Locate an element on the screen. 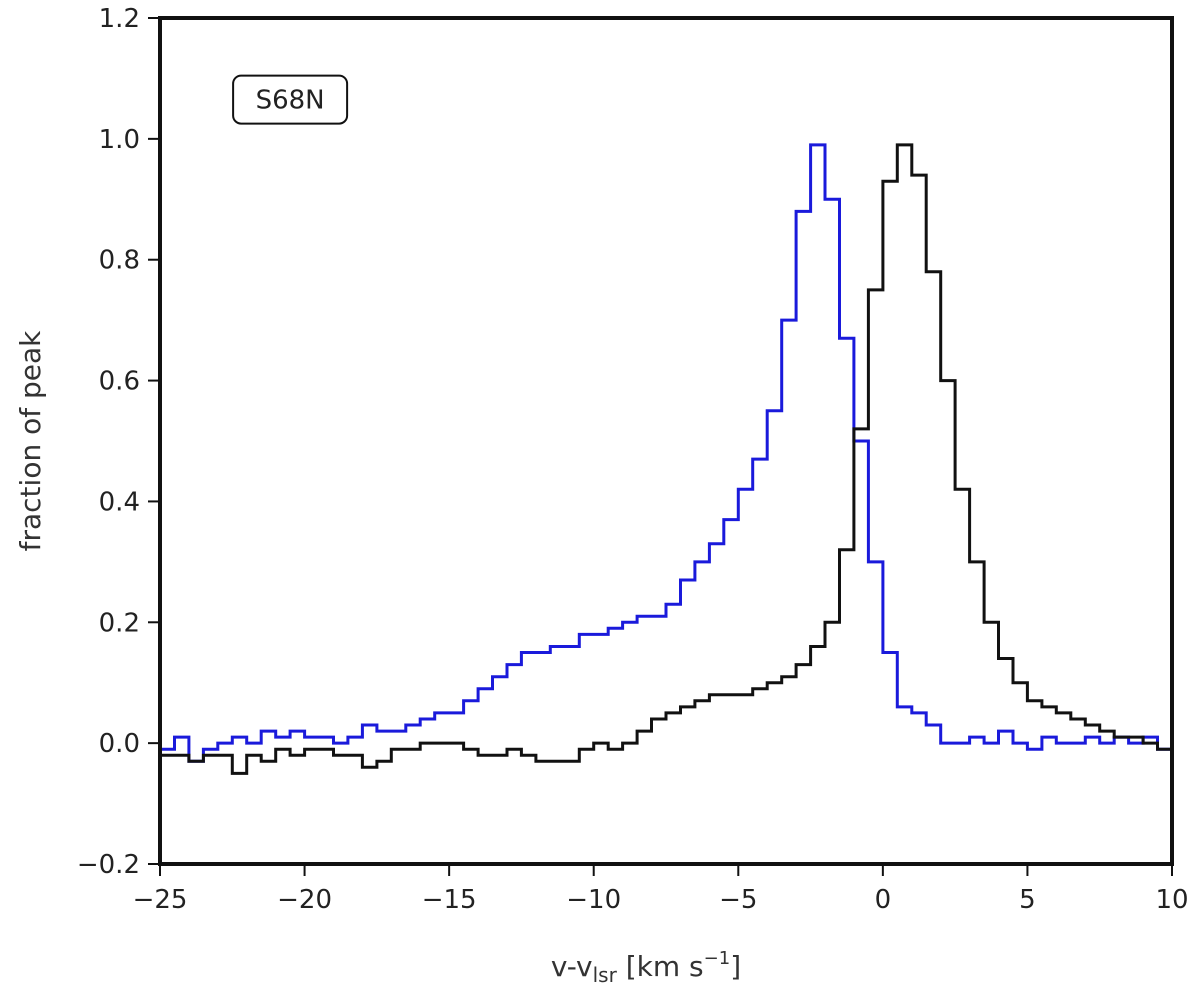 The width and height of the screenshot is (1200, 990). x-tick-label: 0 is located at coordinates (883, 900).